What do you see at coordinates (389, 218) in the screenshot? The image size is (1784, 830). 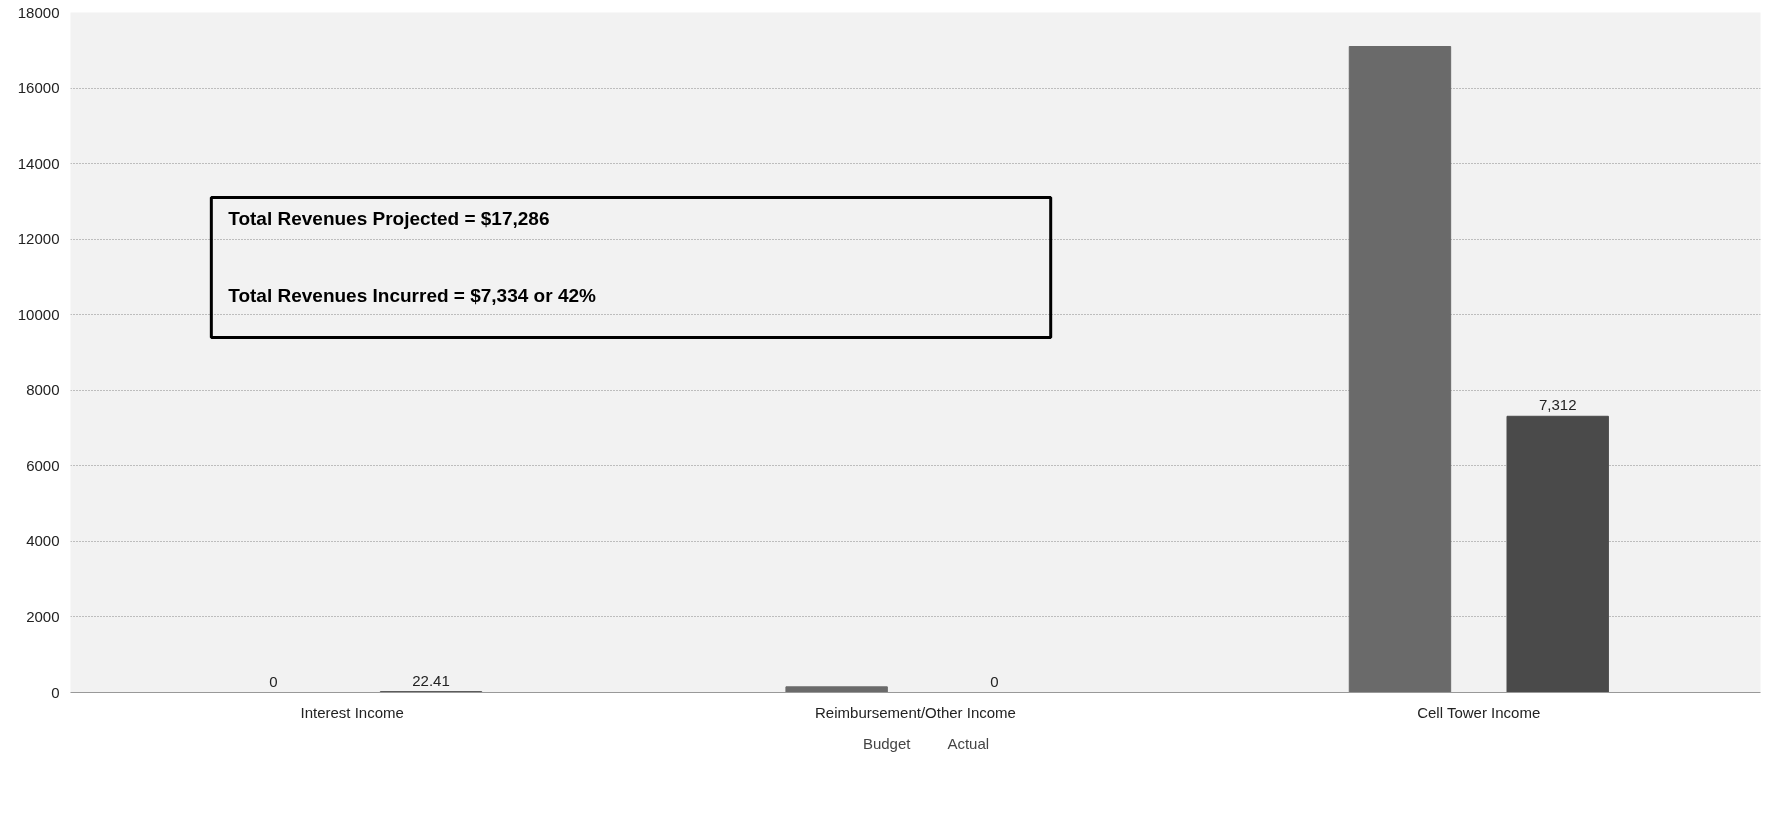 I see `annotation: Total Revenues Projected = $17,286` at bounding box center [389, 218].